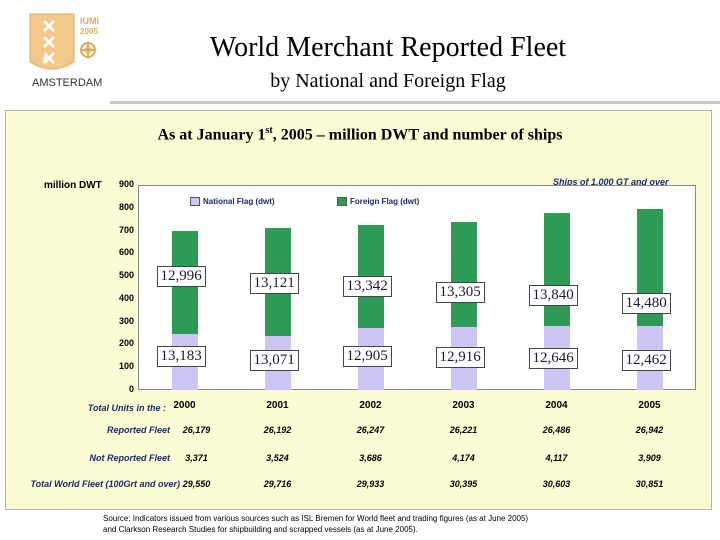  What do you see at coordinates (73, 185) in the screenshot?
I see `y-axis-label: million DWT` at bounding box center [73, 185].